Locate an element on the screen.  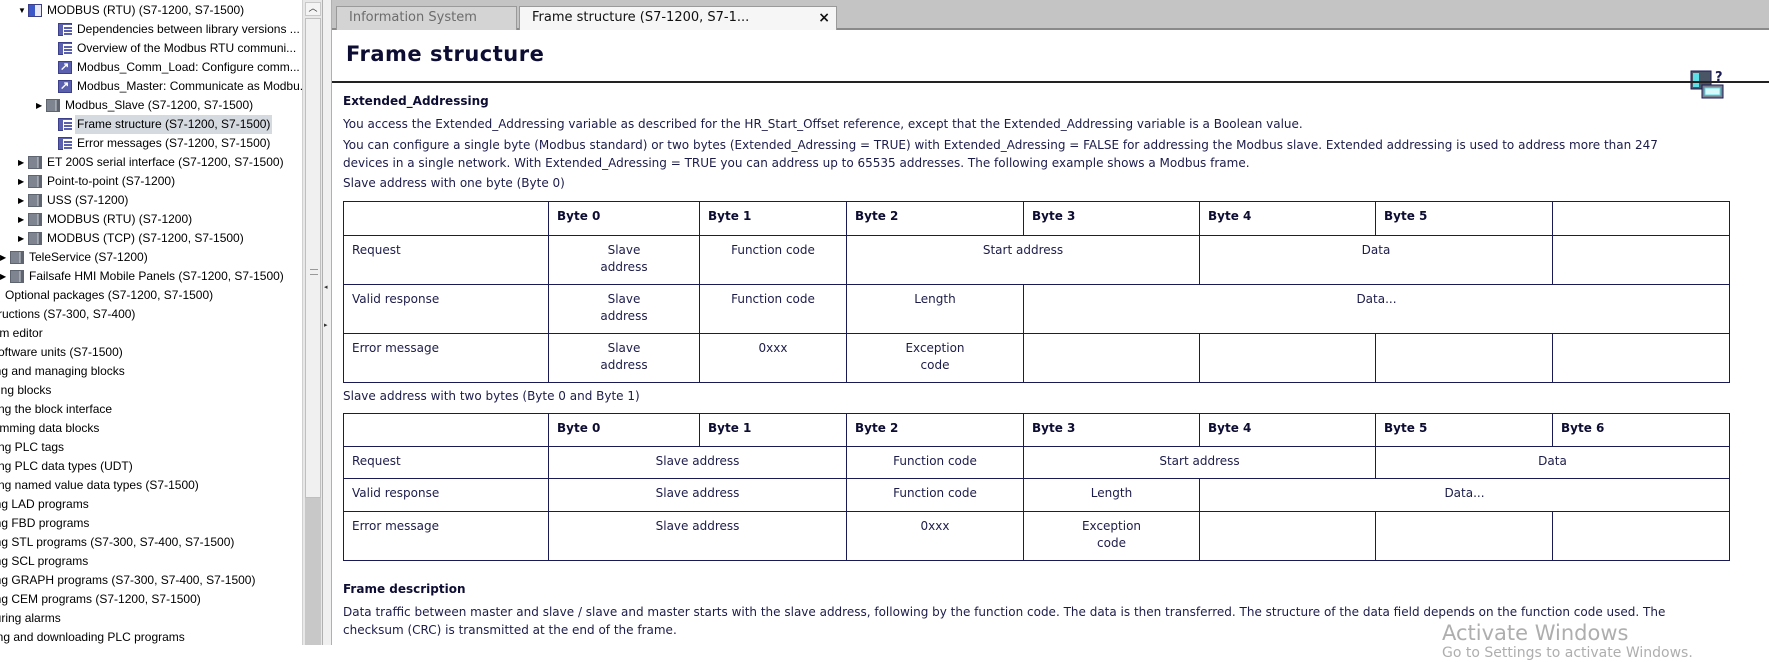
tree-item: ▶ Point-to-point (S7-1200) is located at coordinates (97, 181).